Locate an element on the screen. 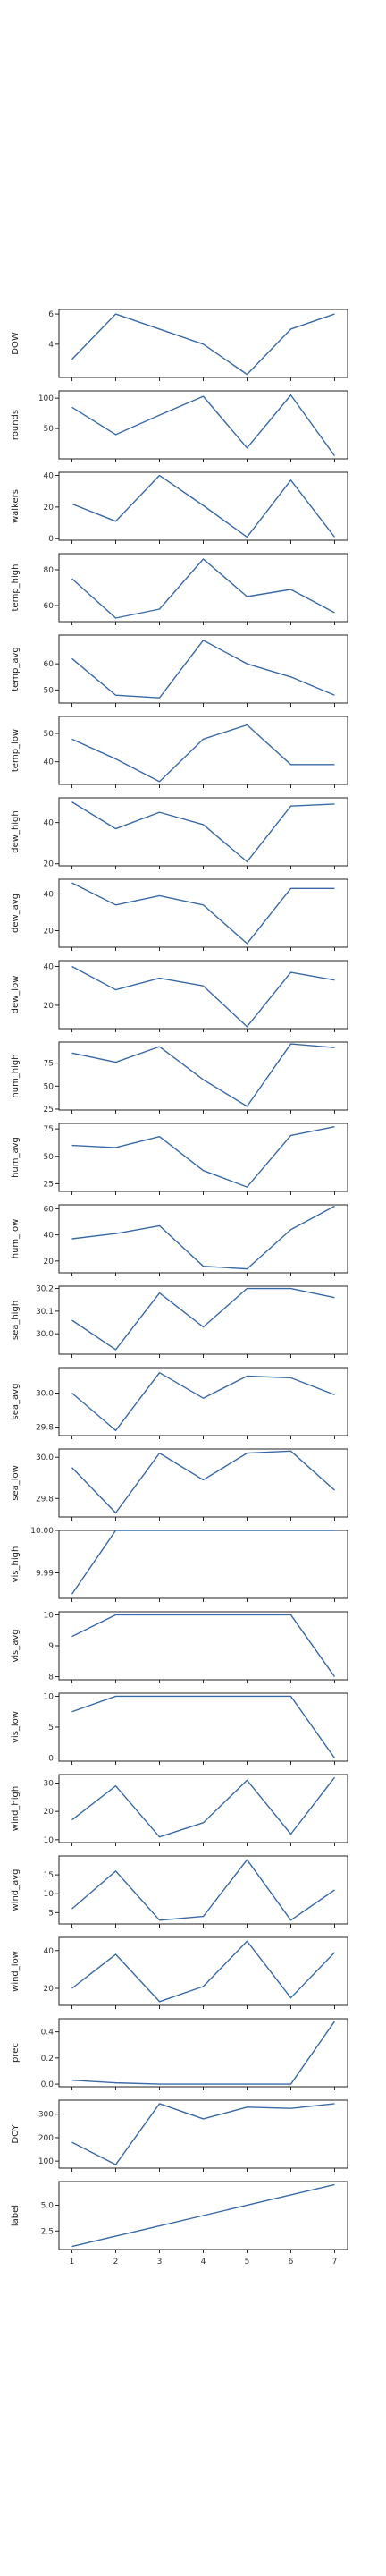 This screenshot has width=386, height=2576. y-axis-label: wind_low is located at coordinates (16, 1971).